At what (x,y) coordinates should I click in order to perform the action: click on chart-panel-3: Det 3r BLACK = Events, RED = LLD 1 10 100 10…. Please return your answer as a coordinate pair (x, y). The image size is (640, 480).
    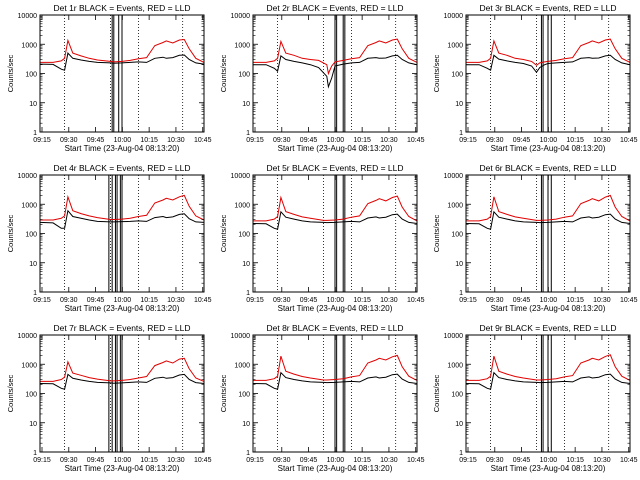
    Looking at the image, I should click on (535, 78).